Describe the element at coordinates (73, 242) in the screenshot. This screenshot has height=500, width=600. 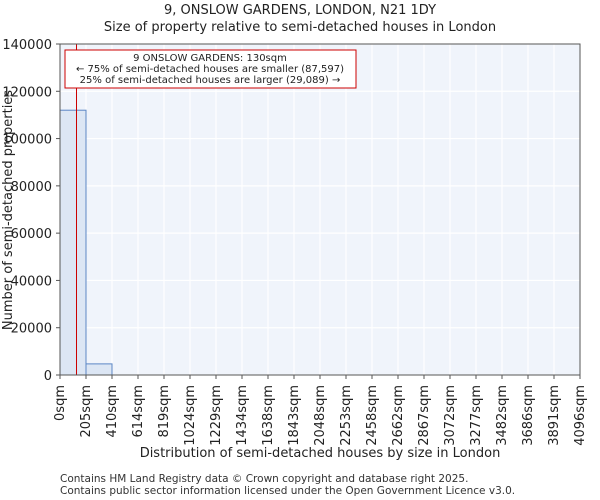
I see `bar-0sqm` at that location.